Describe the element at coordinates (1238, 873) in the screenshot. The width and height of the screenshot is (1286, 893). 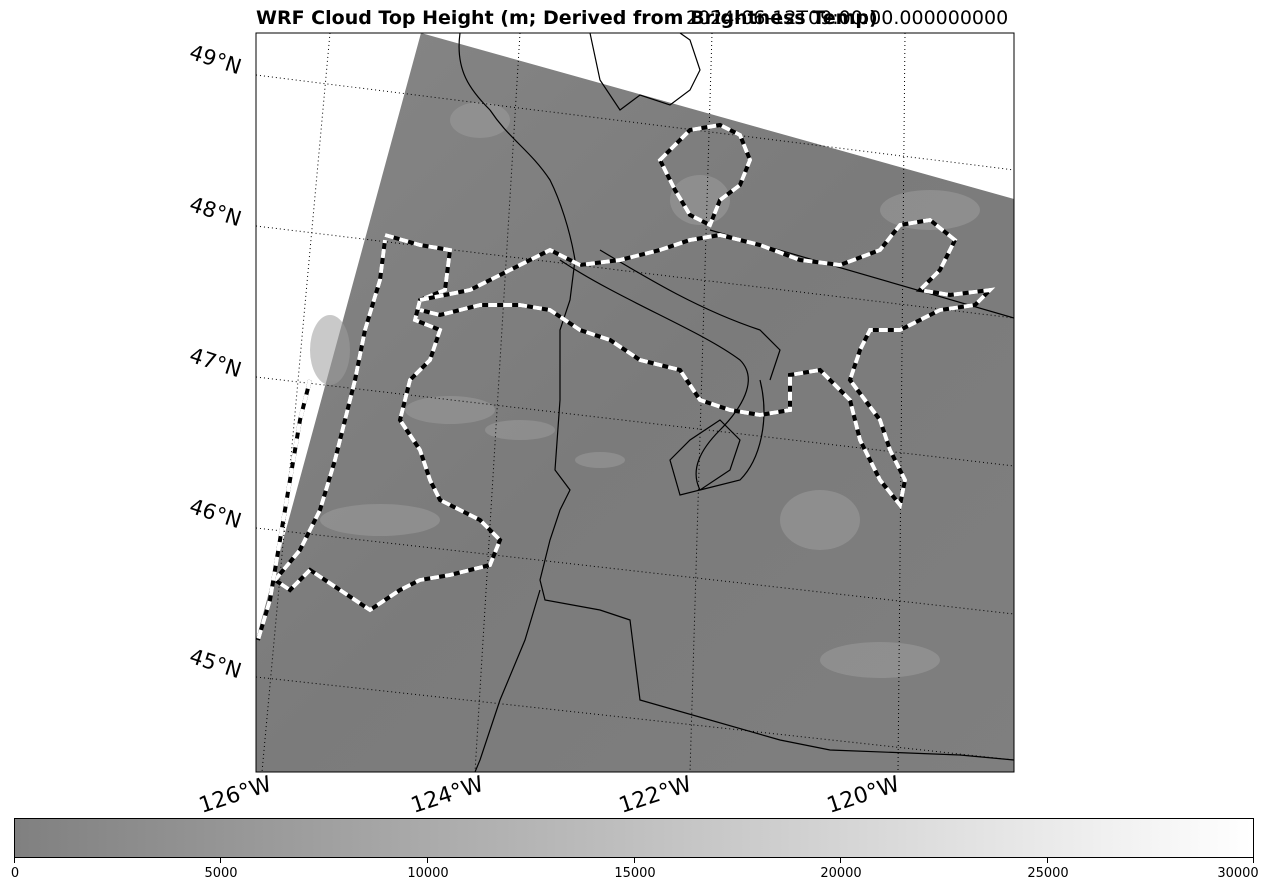
I see `colorbar-label-30000: 30000` at that location.